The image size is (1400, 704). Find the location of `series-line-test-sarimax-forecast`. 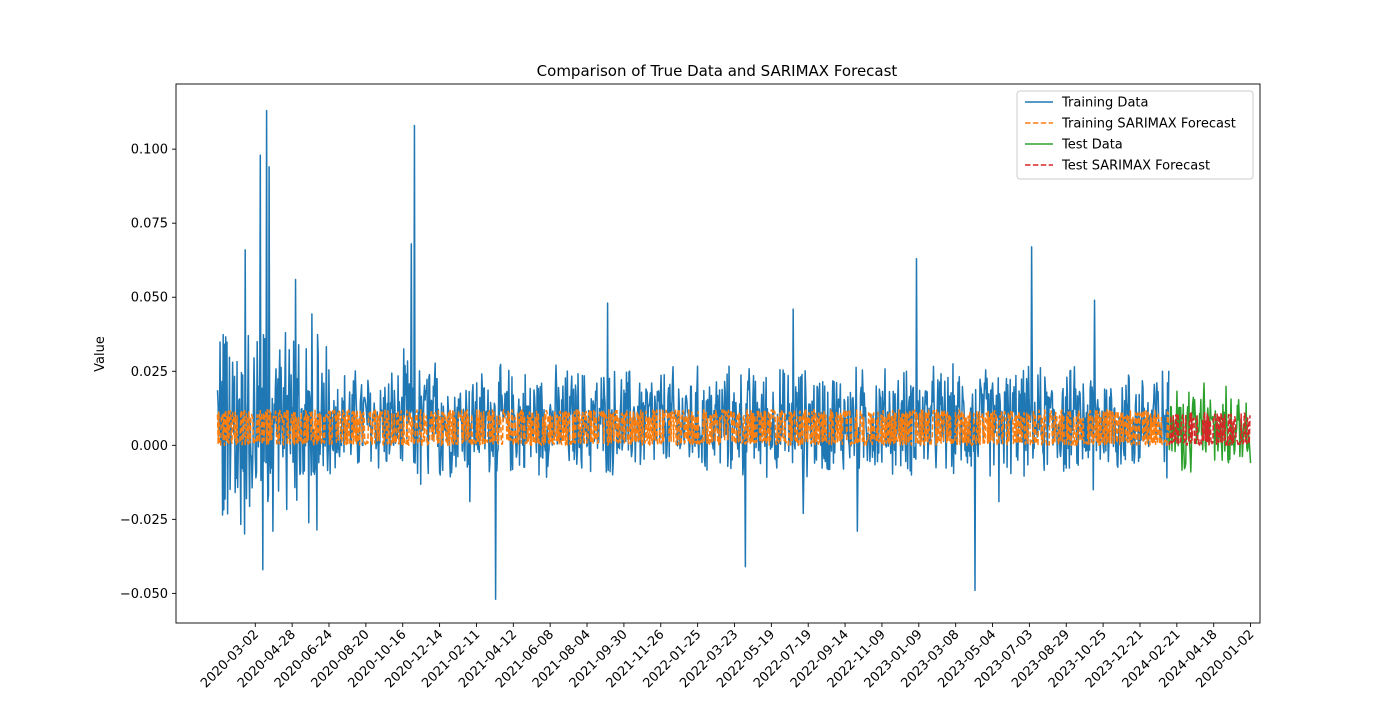

series-line-test-sarimax-forecast is located at coordinates (1209, 429).